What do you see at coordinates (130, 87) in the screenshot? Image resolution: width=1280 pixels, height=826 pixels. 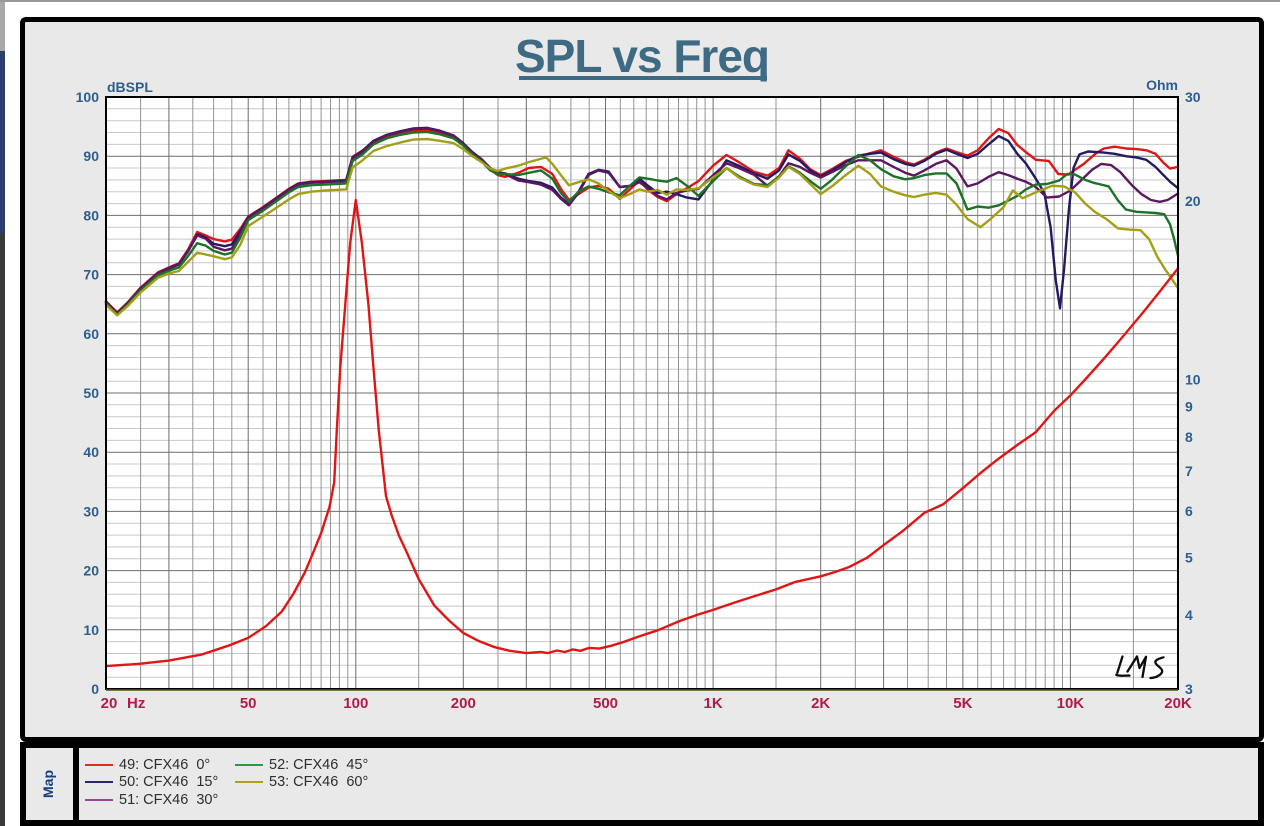 I see `svg-text: dBSPL` at bounding box center [130, 87].